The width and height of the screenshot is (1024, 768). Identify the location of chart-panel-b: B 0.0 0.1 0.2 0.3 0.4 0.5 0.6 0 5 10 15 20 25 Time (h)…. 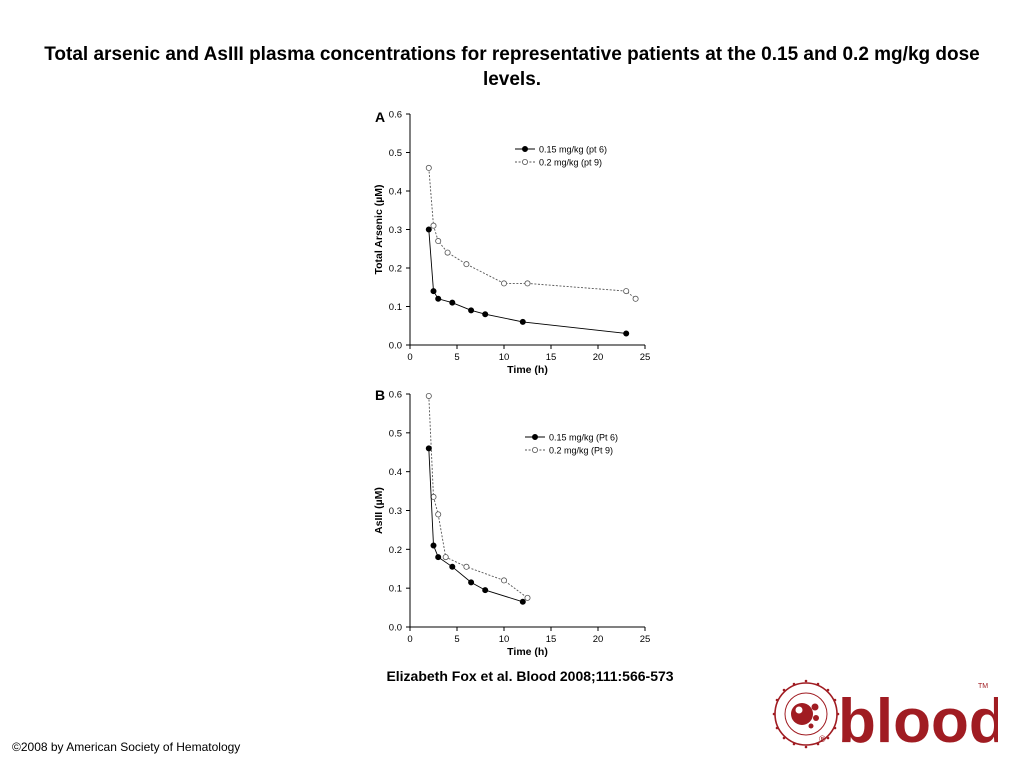
(511, 522).